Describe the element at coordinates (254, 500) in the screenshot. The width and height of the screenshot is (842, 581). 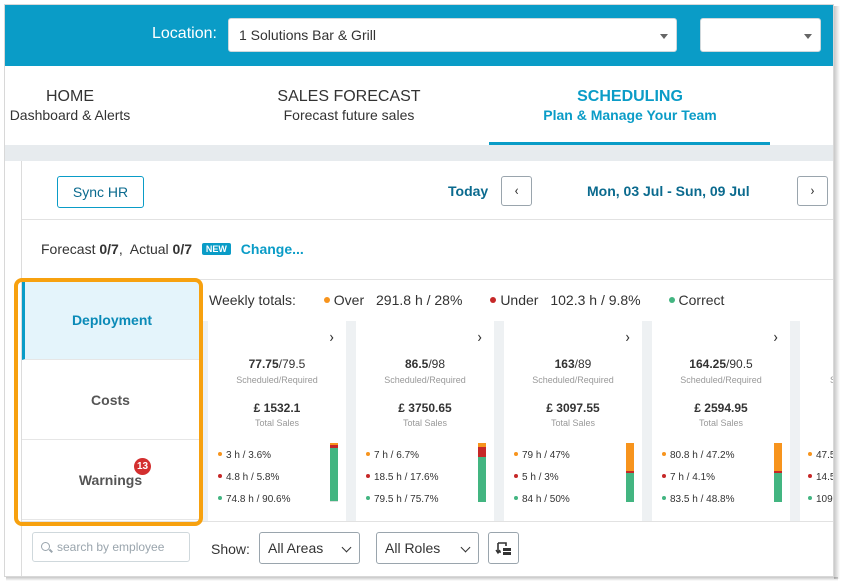
I see `stat-correct: 74.8 h / 90.6%` at that location.